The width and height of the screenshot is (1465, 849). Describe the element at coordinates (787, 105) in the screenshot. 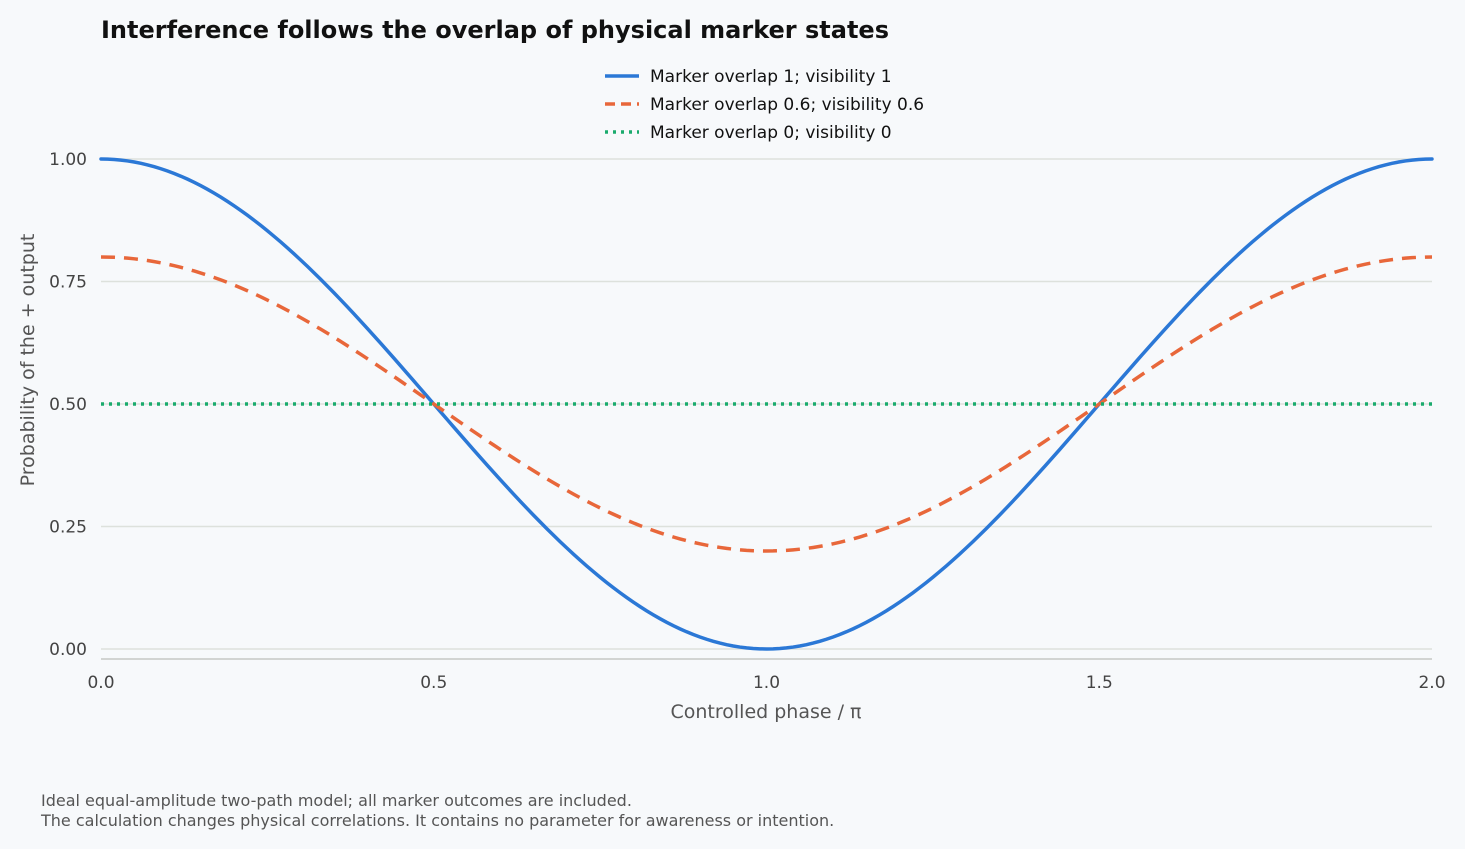

I see `legend-label-2: Marker overlap 0.6; visibility 0.6` at that location.